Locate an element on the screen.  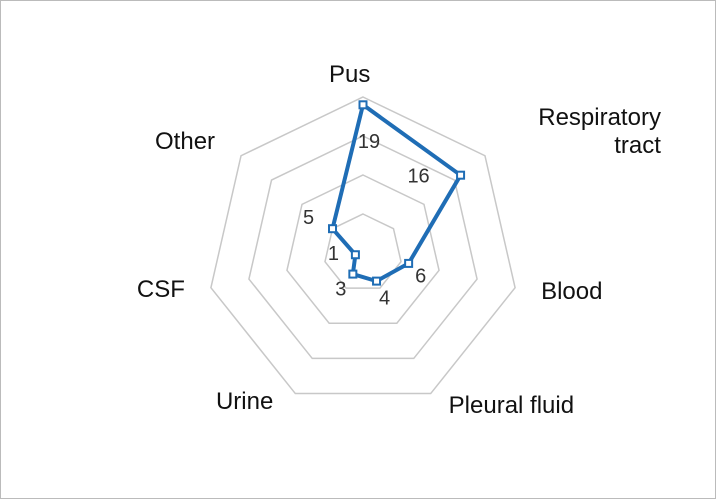
value-label: 16 is located at coordinates (418, 176).